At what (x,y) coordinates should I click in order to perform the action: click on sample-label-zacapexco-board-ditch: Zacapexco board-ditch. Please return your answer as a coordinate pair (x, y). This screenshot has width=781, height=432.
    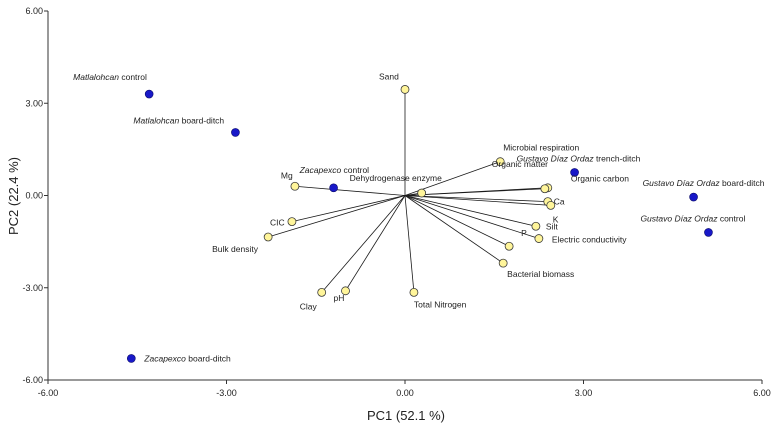
    Looking at the image, I should click on (187, 358).